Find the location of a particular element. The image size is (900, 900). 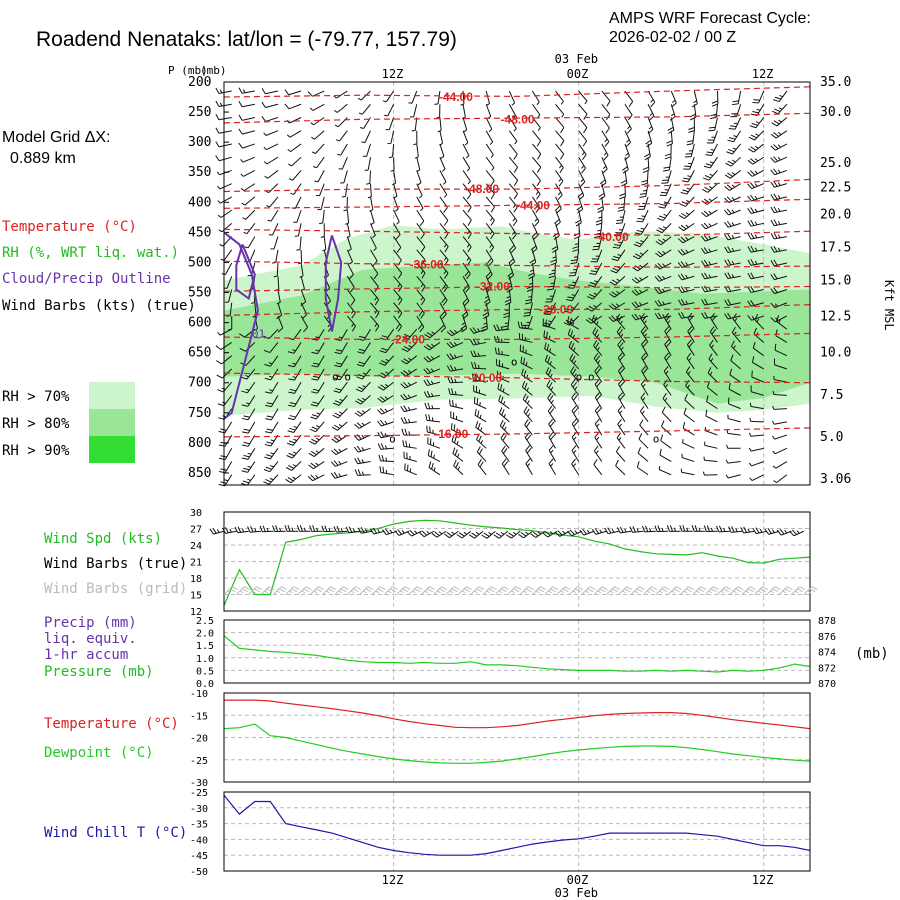

pressure-tick: 200 is located at coordinates (199, 82).